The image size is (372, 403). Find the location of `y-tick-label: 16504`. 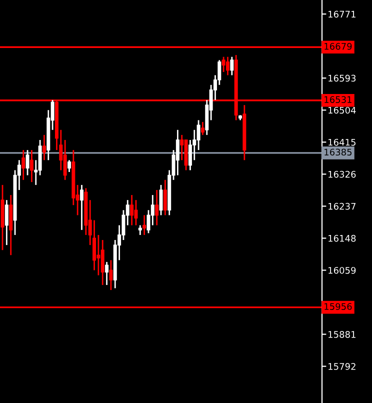

y-tick-label: 16504 is located at coordinates (342, 110).